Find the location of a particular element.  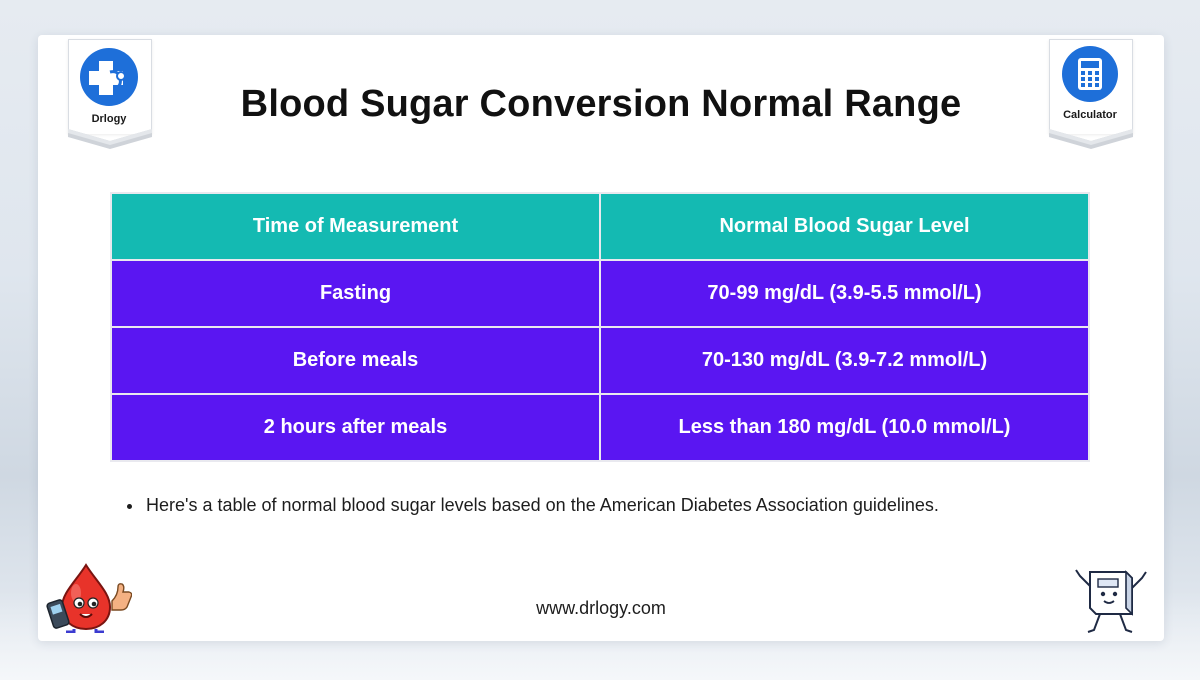

badge-label-drlogy: Drlogy is located at coordinates (109, 119).